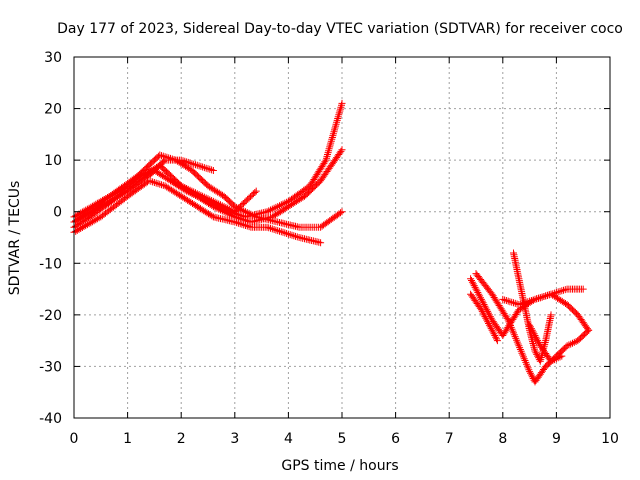 This screenshot has width=640, height=480. I want to click on x-tick-label: 5, so click(342, 439).